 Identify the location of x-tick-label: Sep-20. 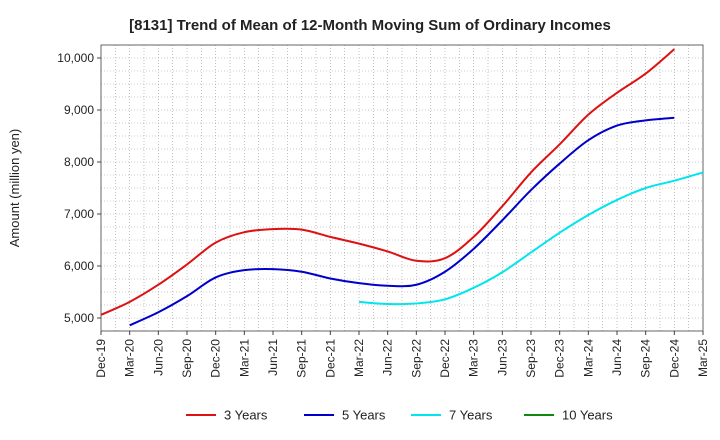
(187, 358).